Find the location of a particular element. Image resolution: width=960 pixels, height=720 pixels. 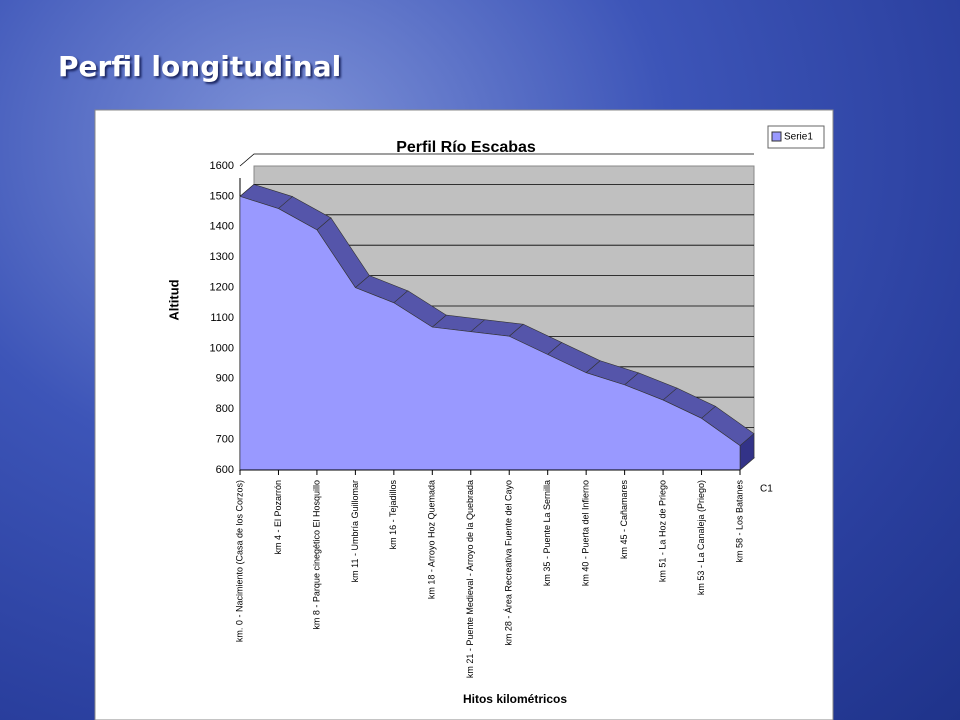

y-tick-label: 900 is located at coordinates (225, 379).